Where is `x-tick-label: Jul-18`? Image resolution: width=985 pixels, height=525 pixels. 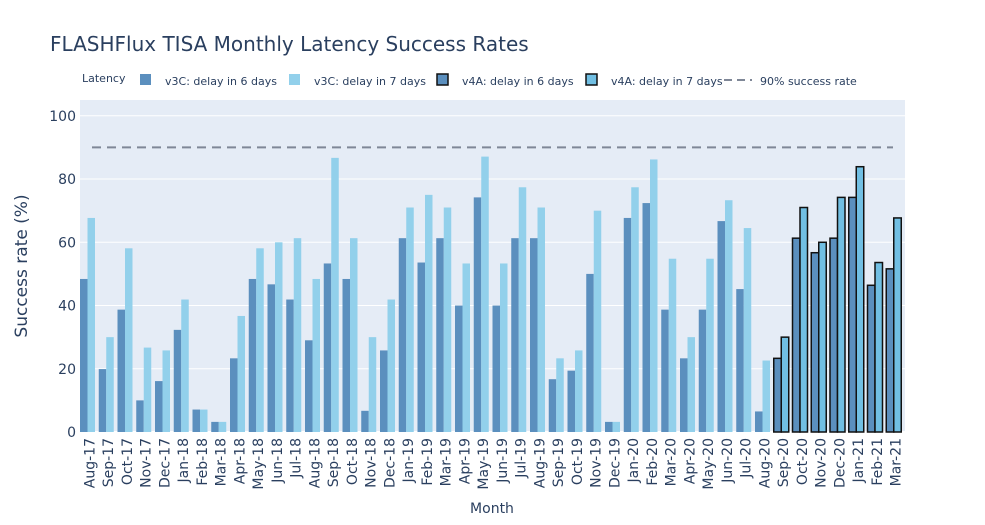 x-tick-label: Jul-18 is located at coordinates (297, 458).